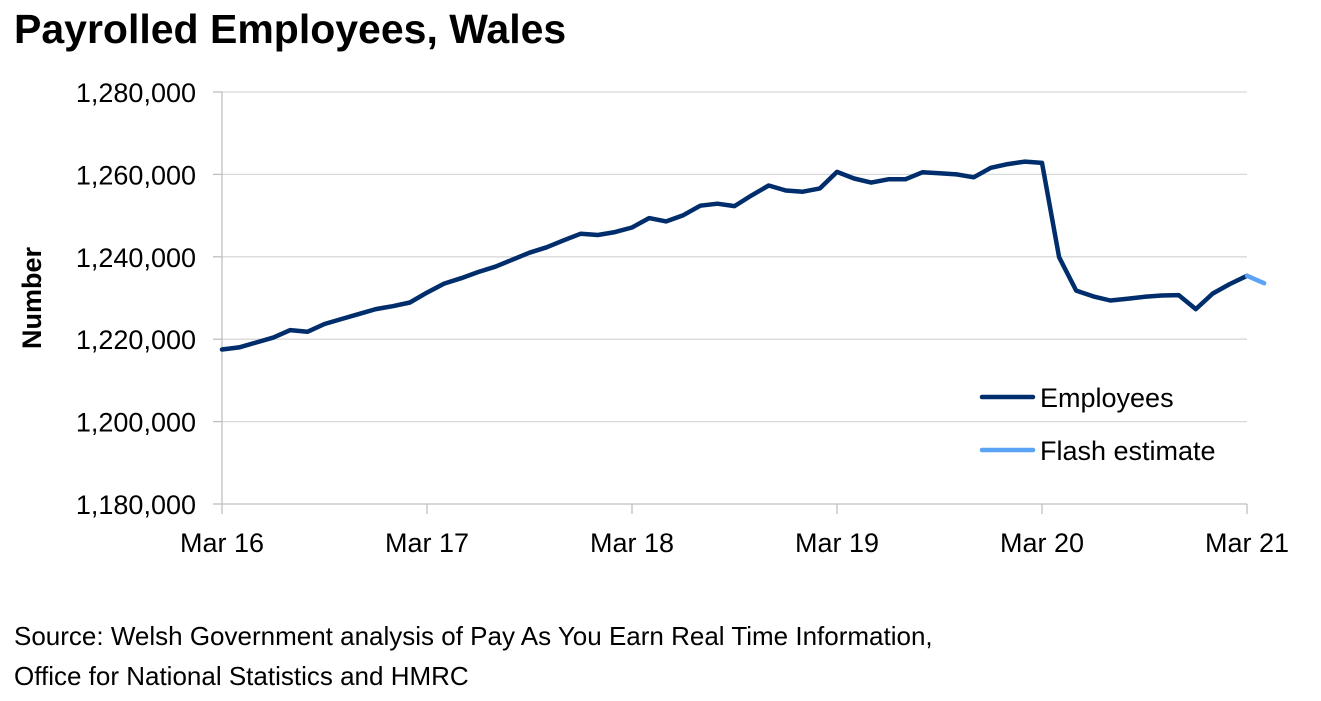  Describe the element at coordinates (427, 543) in the screenshot. I see `x-tick-label: Mar 17` at that location.